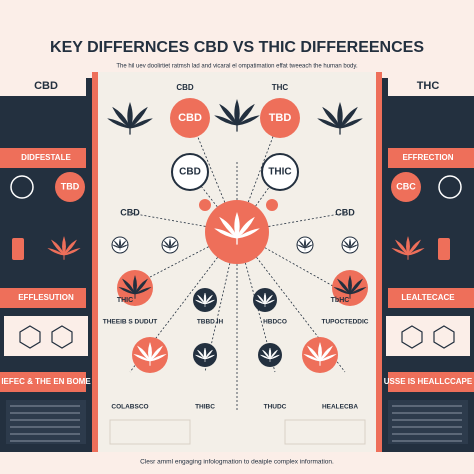 Image resolution: width=474 pixels, height=474 pixels. Describe the element at coordinates (46, 86) in the screenshot. I see `side-label: CBD` at that location.